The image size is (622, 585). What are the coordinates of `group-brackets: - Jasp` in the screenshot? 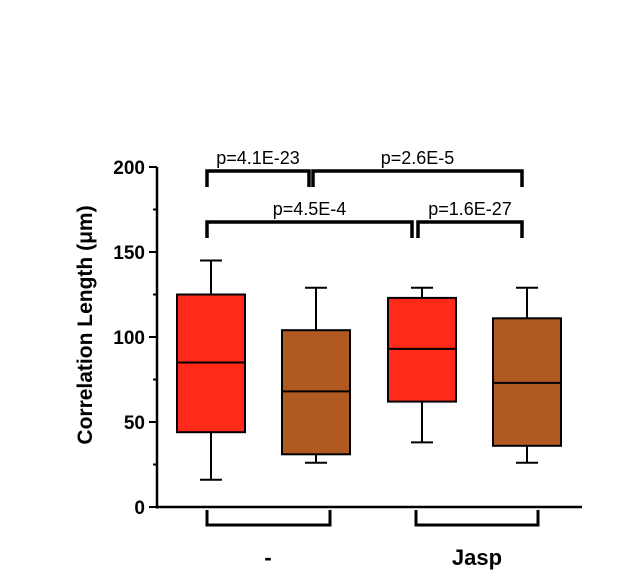 It's located at (372, 540).